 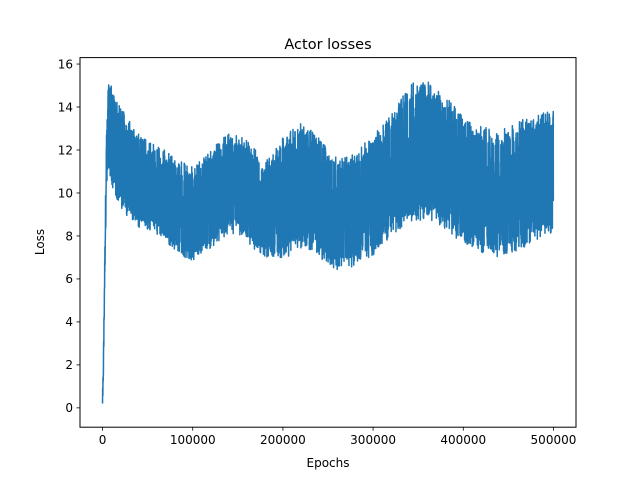 What do you see at coordinates (328, 463) in the screenshot?
I see `x-axis-label: Epochs` at bounding box center [328, 463].